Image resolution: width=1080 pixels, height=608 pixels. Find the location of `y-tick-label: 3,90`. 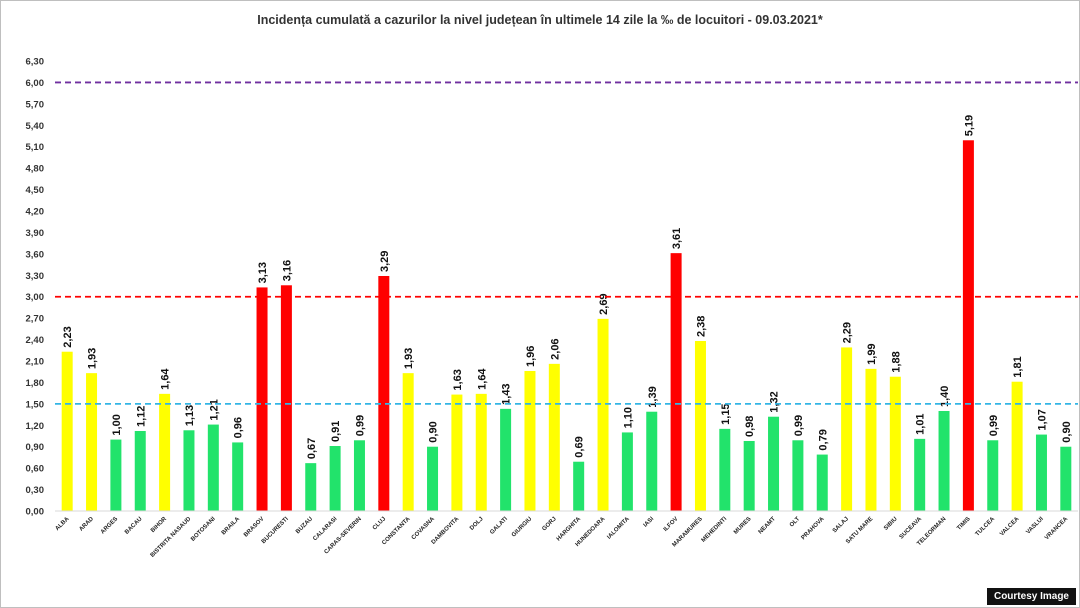

y-tick-label: 3,90 is located at coordinates (35, 233).